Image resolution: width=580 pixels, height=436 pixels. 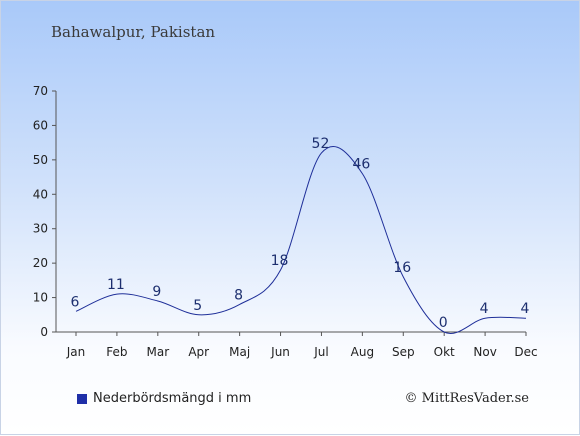 I want to click on x-tick-label: Sep, so click(x=403, y=352).